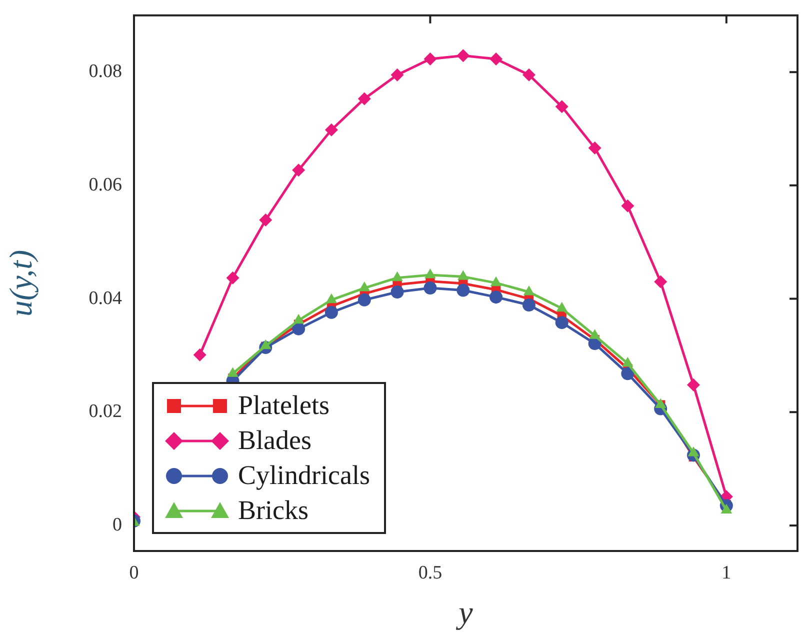 This screenshot has width=804, height=638. Describe the element at coordinates (430, 573) in the screenshot. I see `x-tick-label: 0.5` at that location.